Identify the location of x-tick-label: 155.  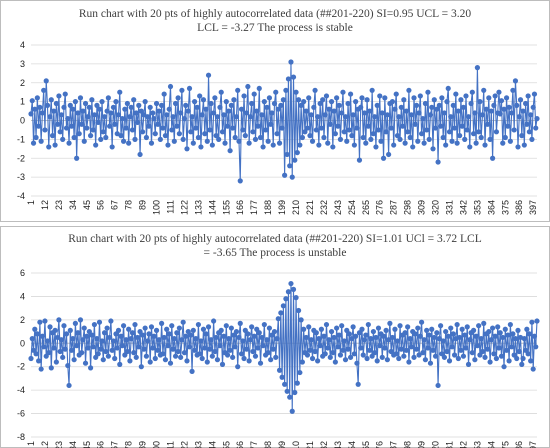
(226, 444).